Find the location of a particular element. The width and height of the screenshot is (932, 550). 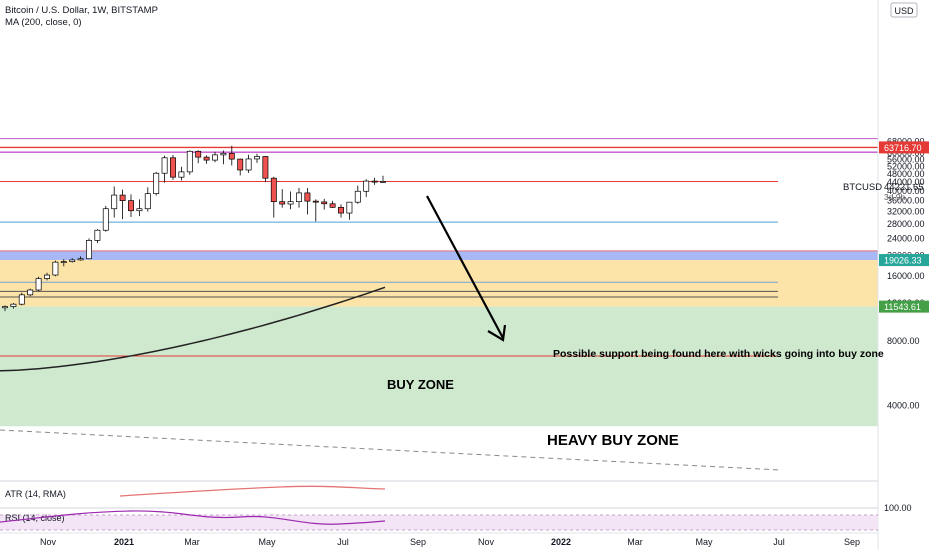

buy-zone-area is located at coordinates (439, 283).